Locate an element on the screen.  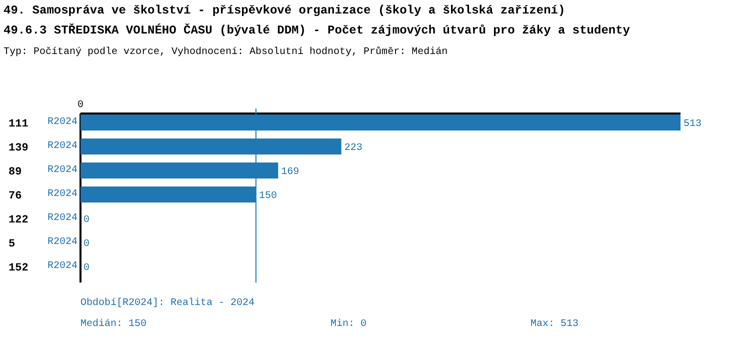
y-tick-label: 152 is located at coordinates (18, 268).